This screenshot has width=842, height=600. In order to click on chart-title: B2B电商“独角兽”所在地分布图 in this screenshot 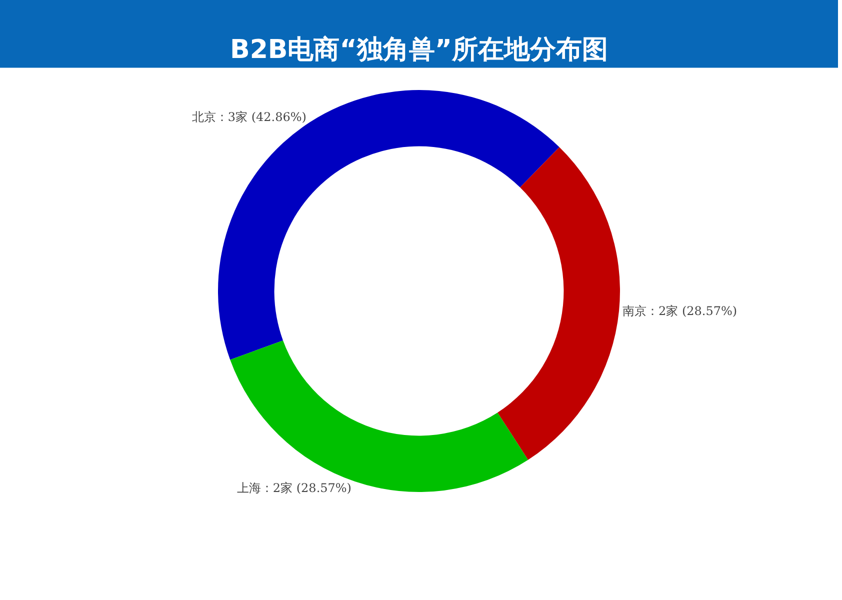, I will do `click(419, 50)`.